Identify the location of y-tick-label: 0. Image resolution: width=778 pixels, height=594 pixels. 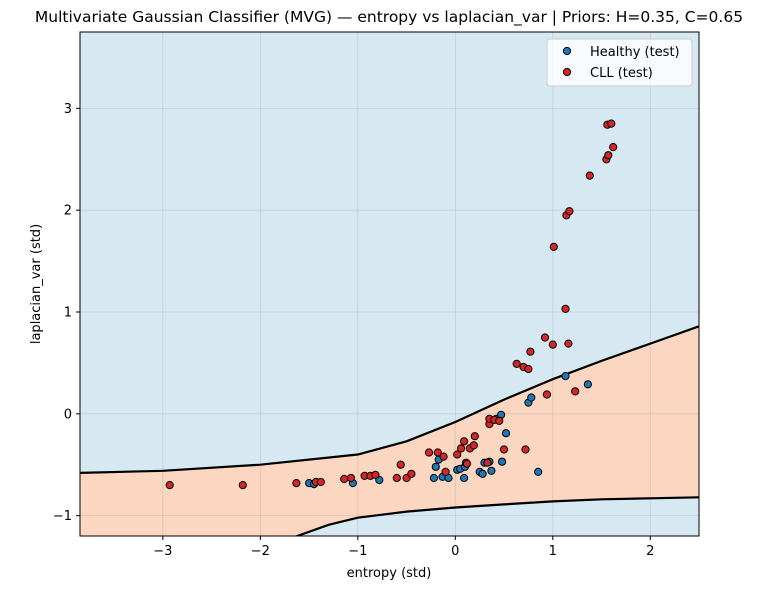
(68, 414).